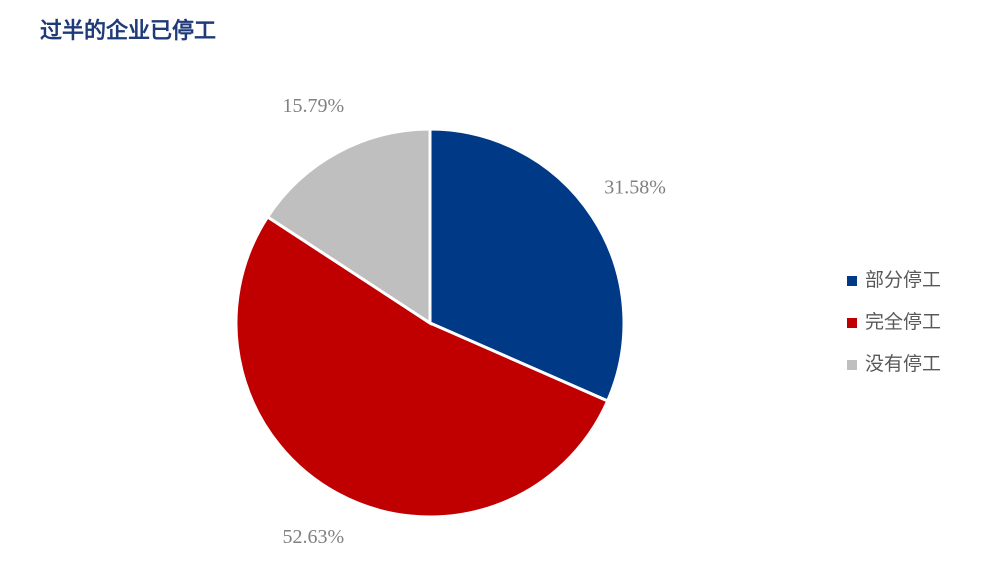 The image size is (982, 582). I want to click on value-label: 52.63%, so click(314, 537).